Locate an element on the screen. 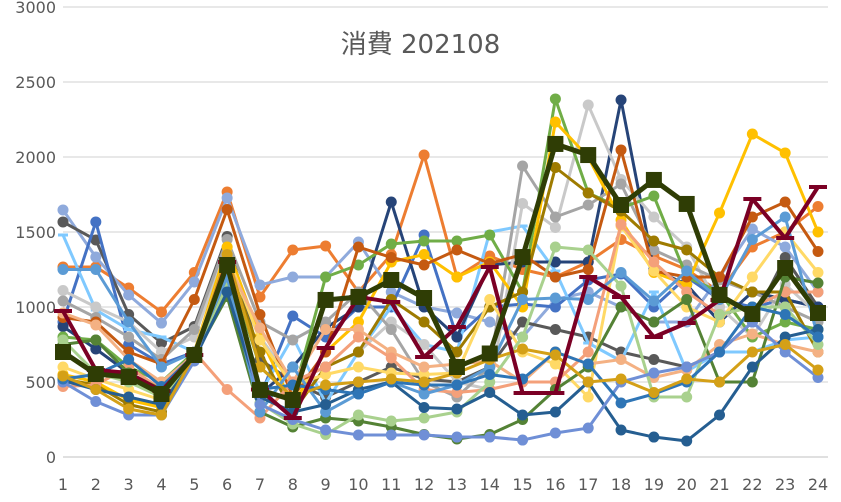  x-tick-label: 15 is located at coordinates (522, 484).